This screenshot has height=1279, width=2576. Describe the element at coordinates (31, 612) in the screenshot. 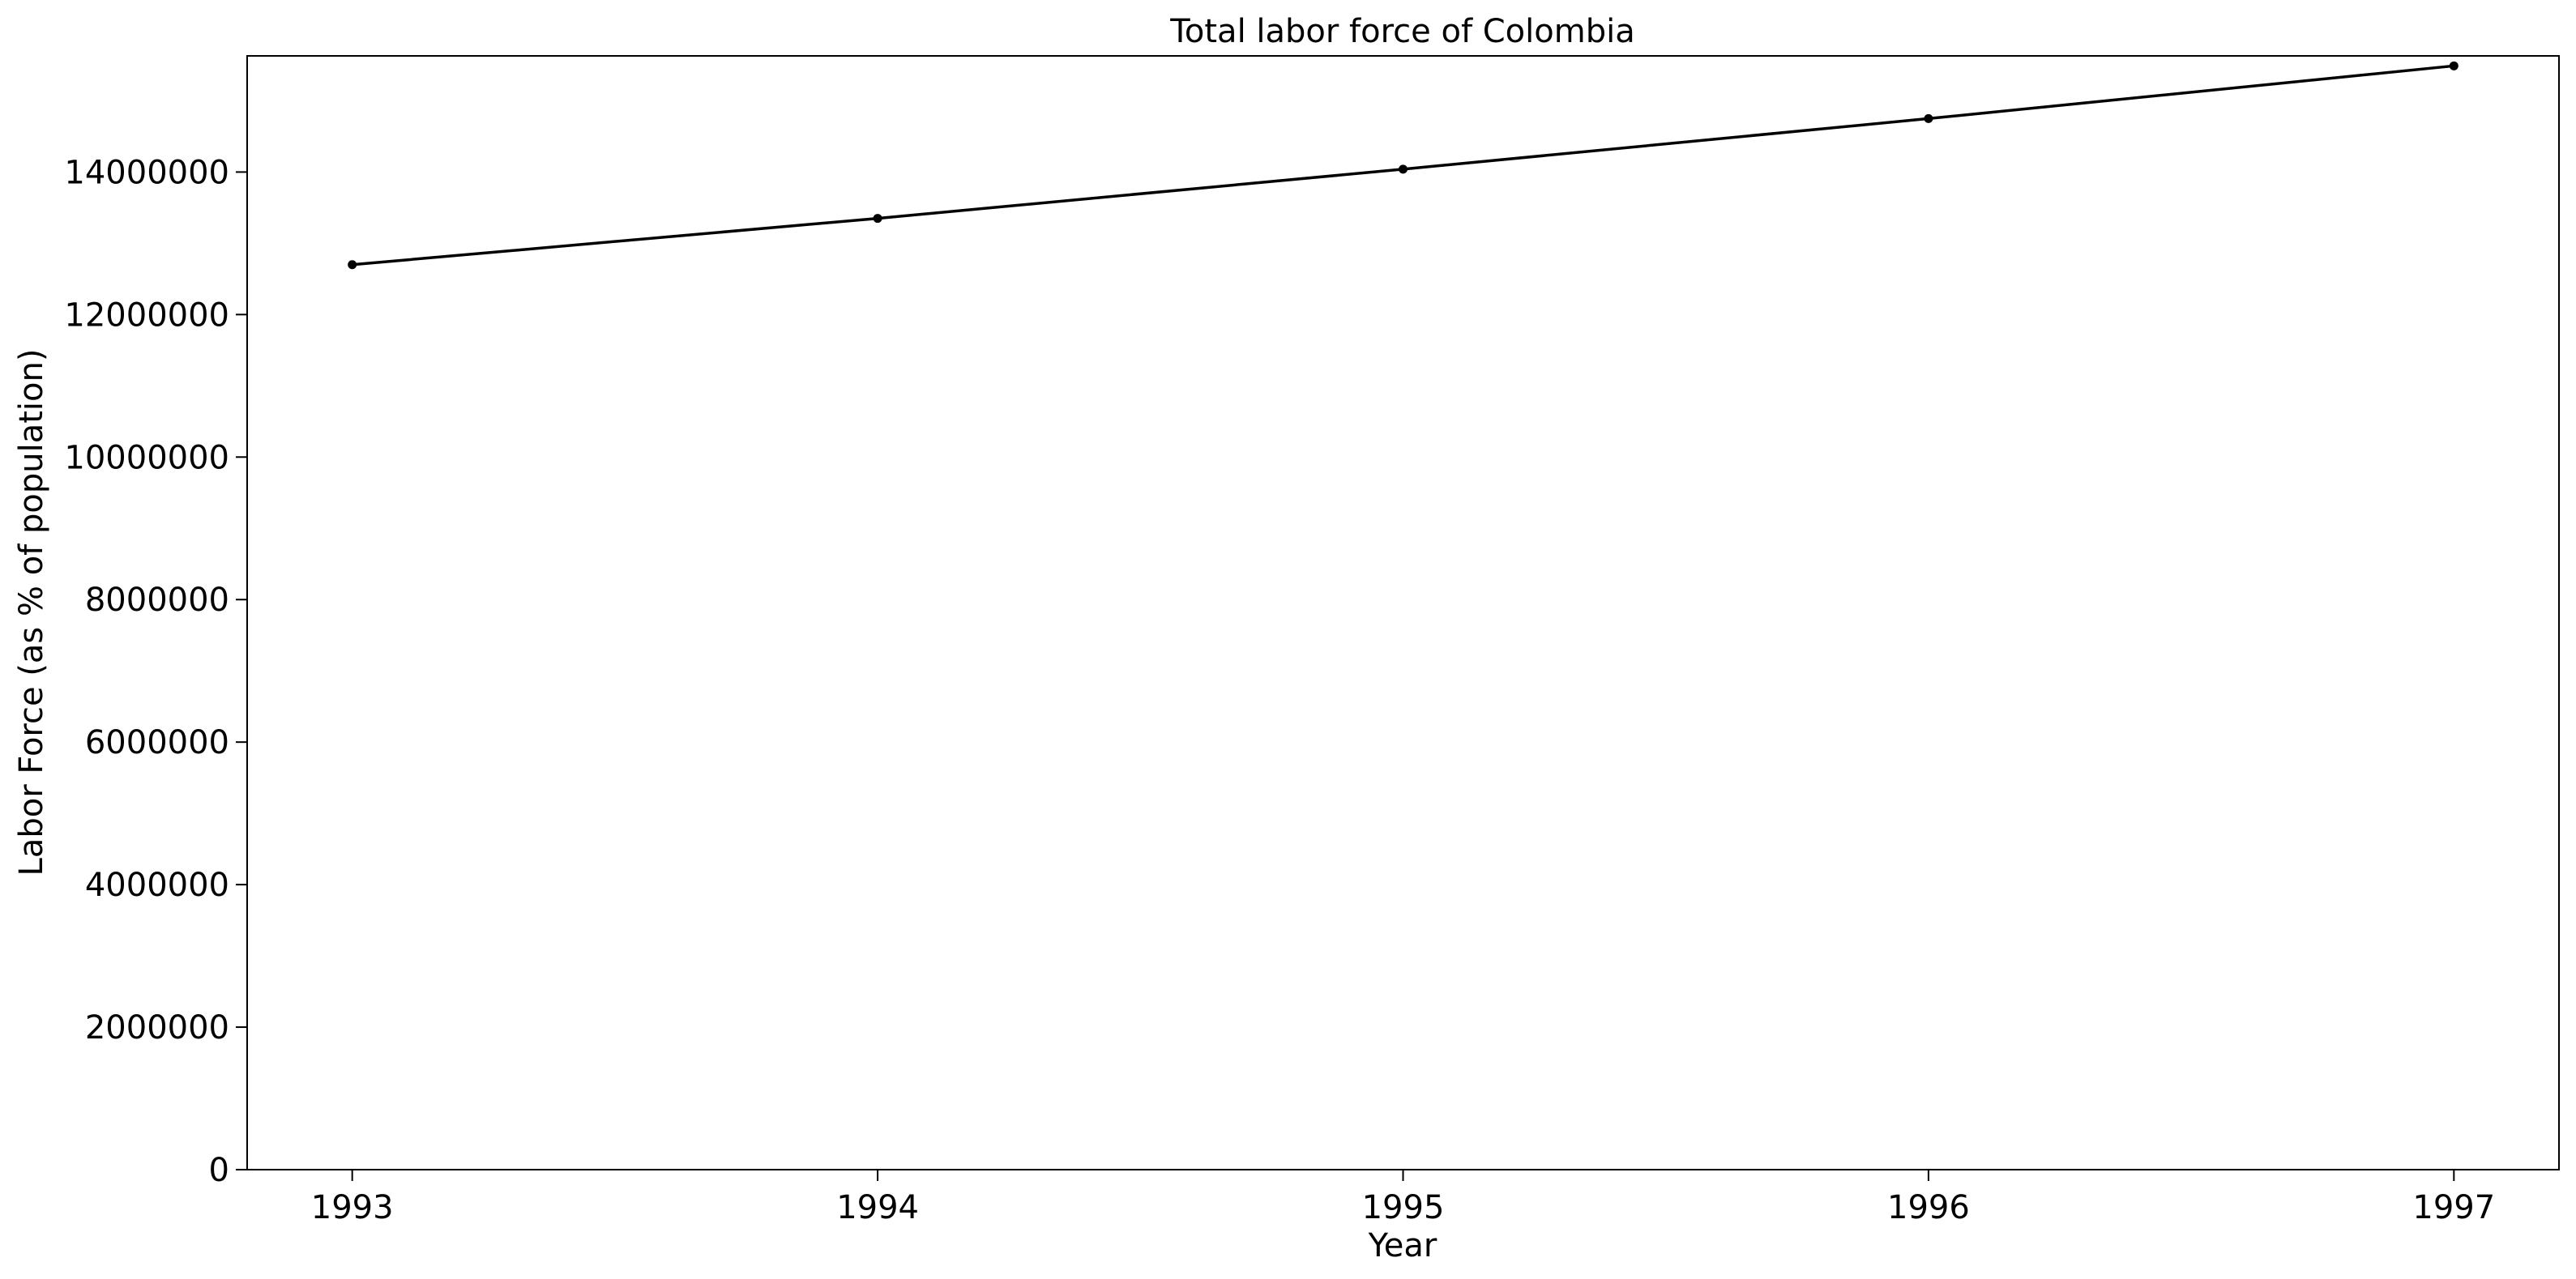

I see `y-axis-label: Labor Force (as % of population)` at that location.